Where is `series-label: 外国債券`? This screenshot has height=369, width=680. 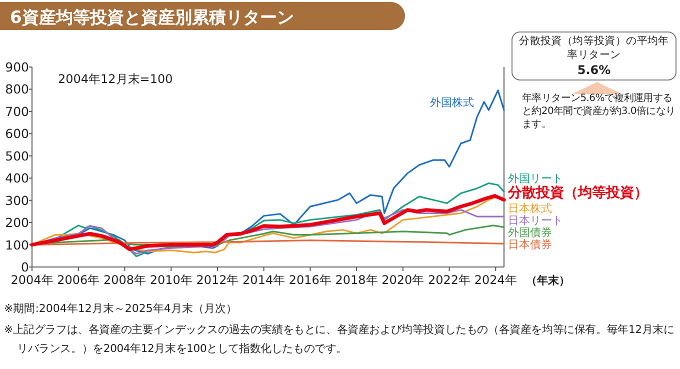 series-label: 外国債券 is located at coordinates (530, 232).